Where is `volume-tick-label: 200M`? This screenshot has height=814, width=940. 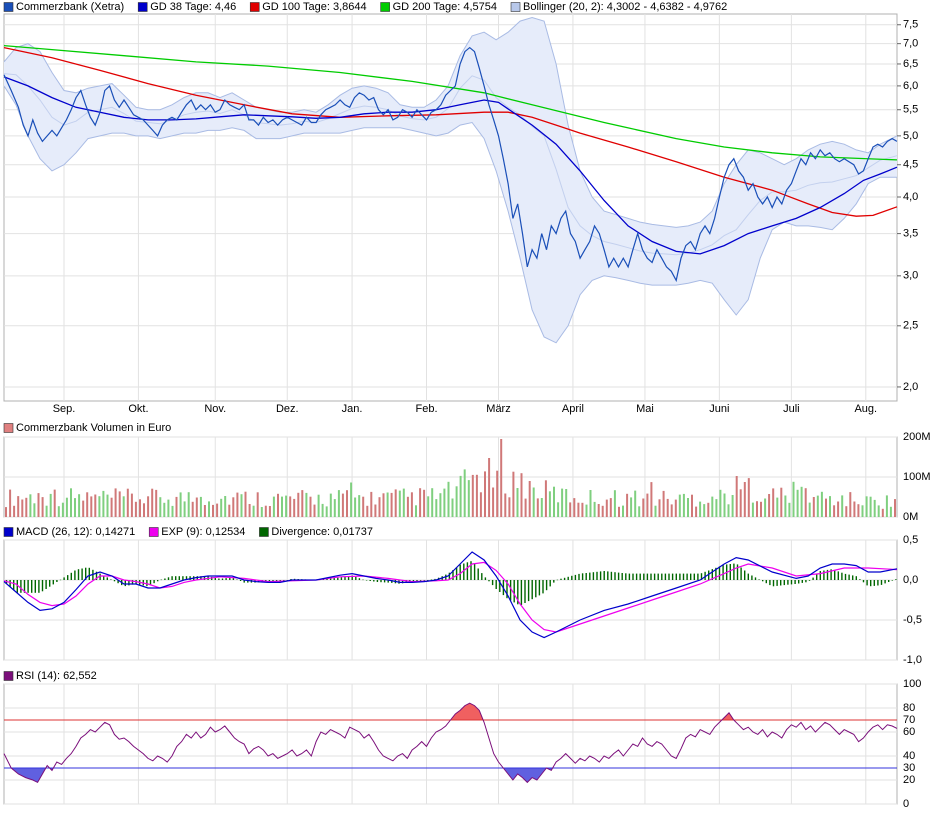
volume-tick-label: 200M is located at coordinates (917, 437).